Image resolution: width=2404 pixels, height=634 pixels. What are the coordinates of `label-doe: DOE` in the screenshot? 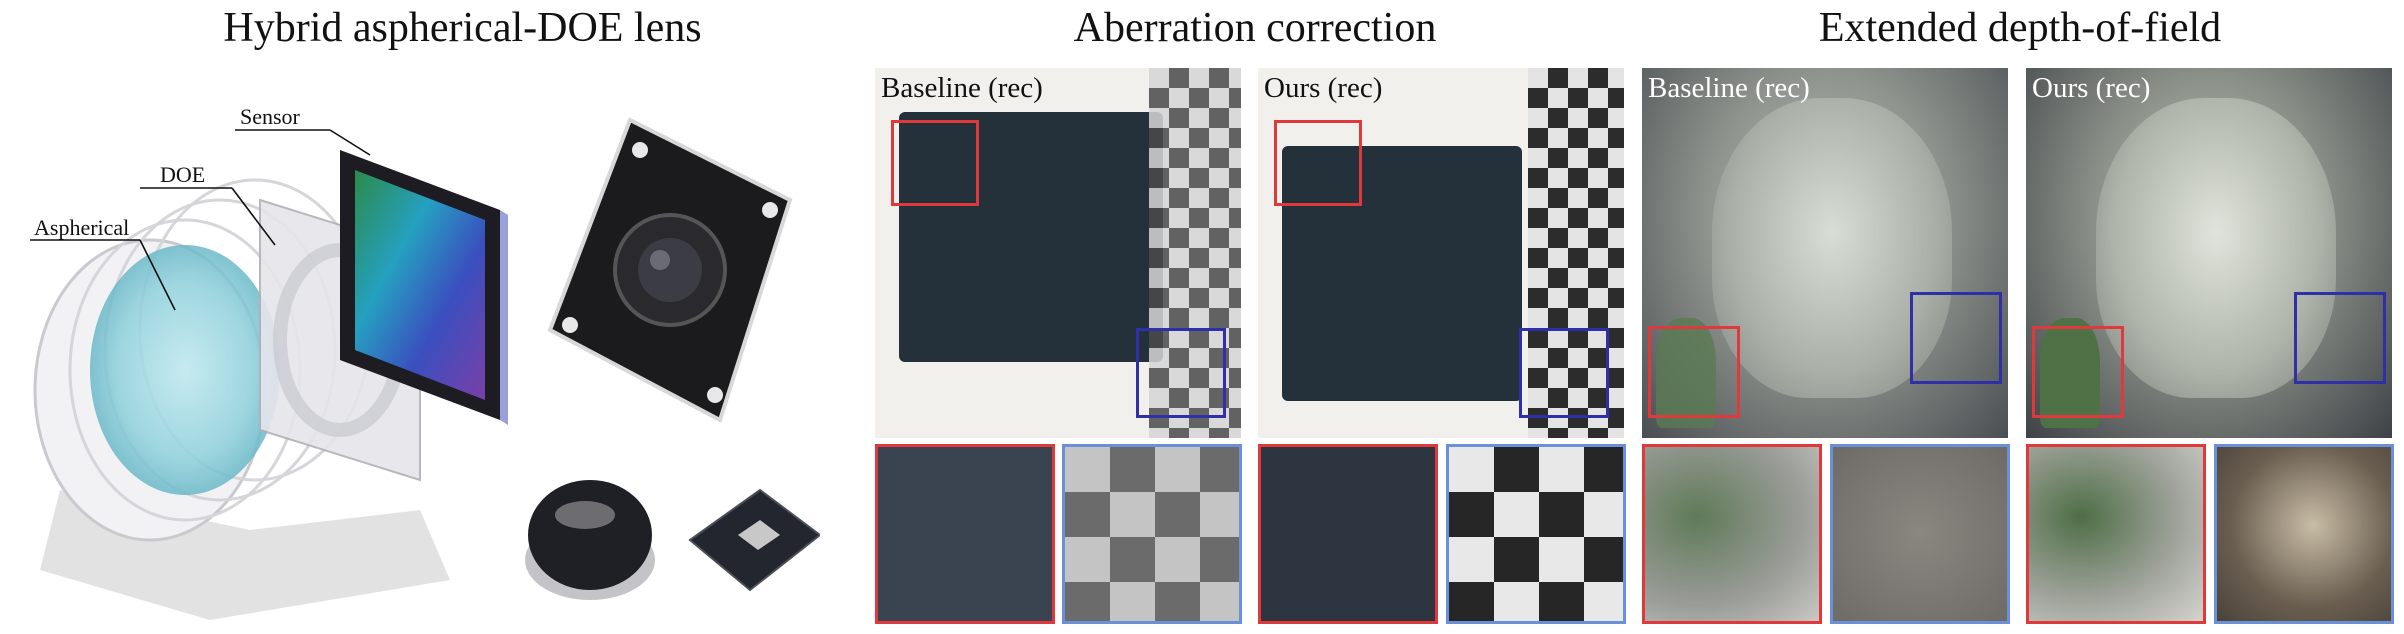 It's located at (183, 174).